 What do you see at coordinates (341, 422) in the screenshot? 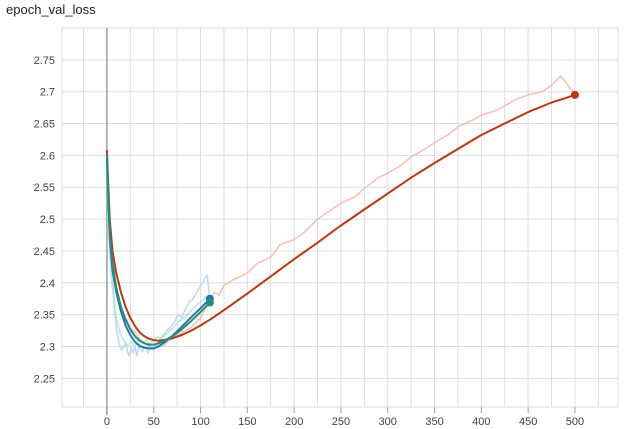
I see `x-tick-label: 250` at bounding box center [341, 422].